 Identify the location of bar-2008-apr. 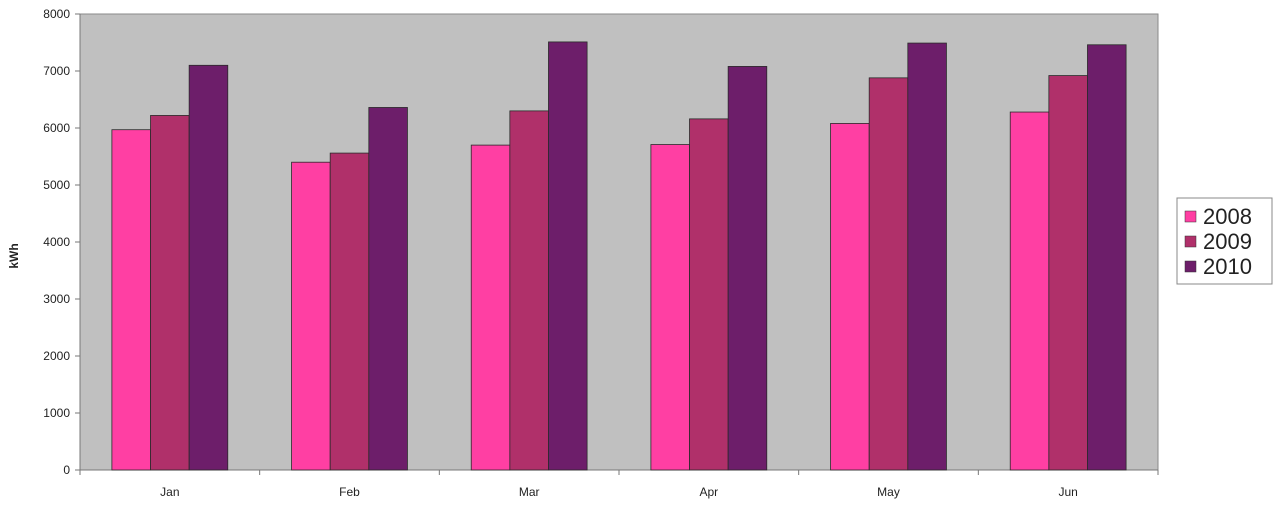
(670, 307).